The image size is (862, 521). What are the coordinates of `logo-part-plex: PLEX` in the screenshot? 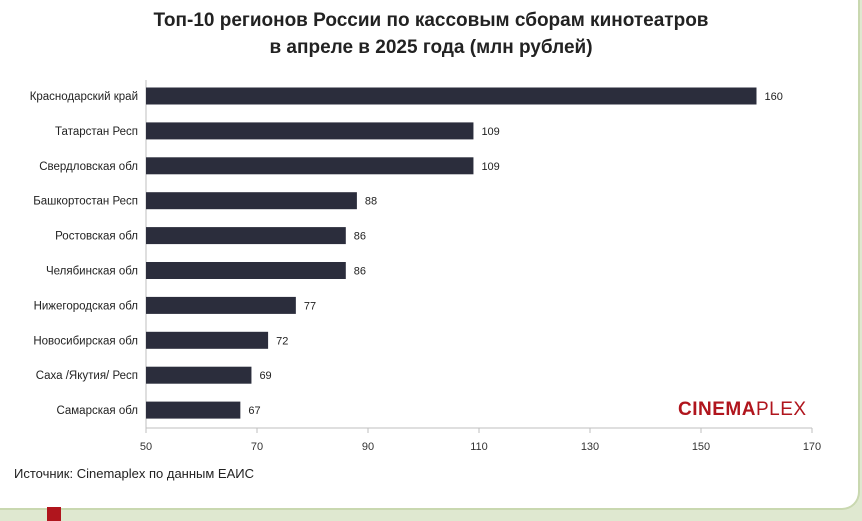 It's located at (781, 409).